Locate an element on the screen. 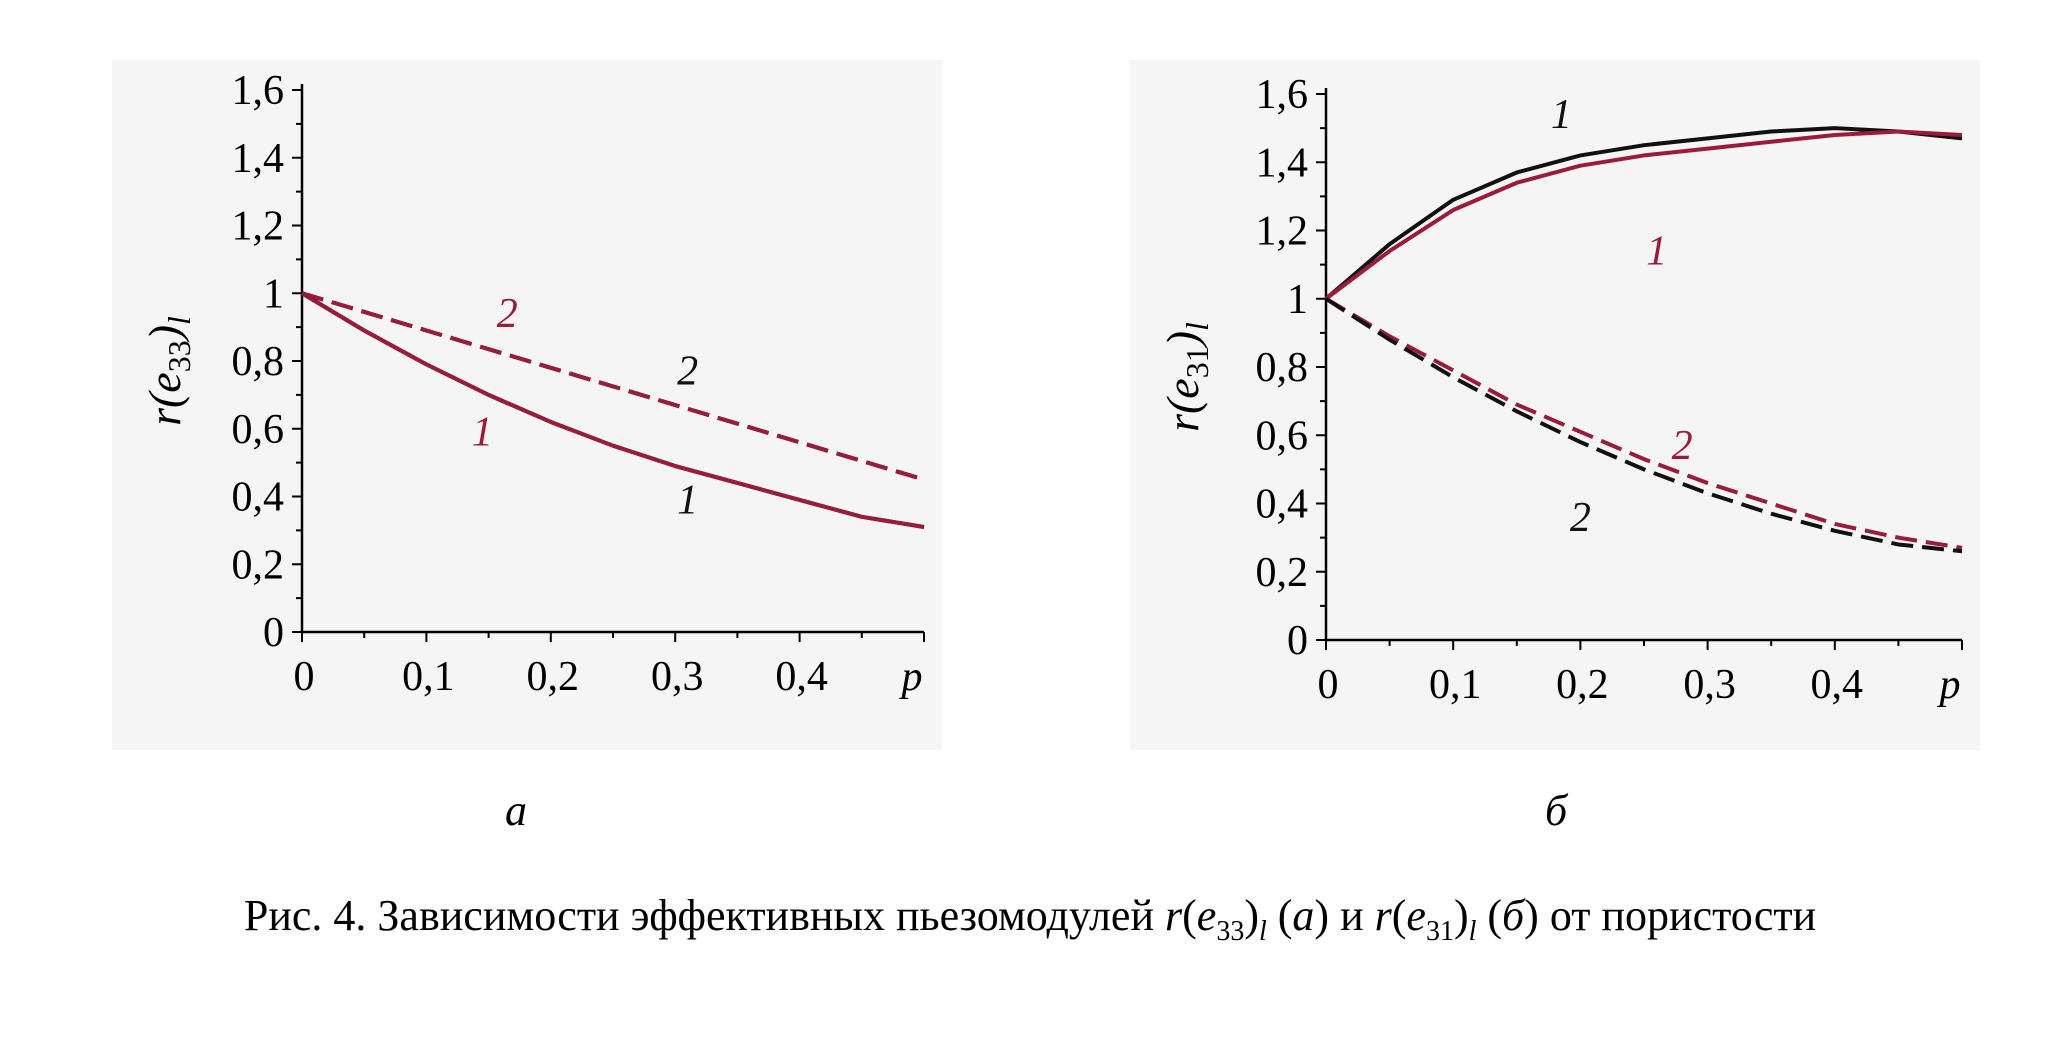 The height and width of the screenshot is (1062, 2060). chart-b-y-tick-label: 0,6 is located at coordinates (1282, 436).